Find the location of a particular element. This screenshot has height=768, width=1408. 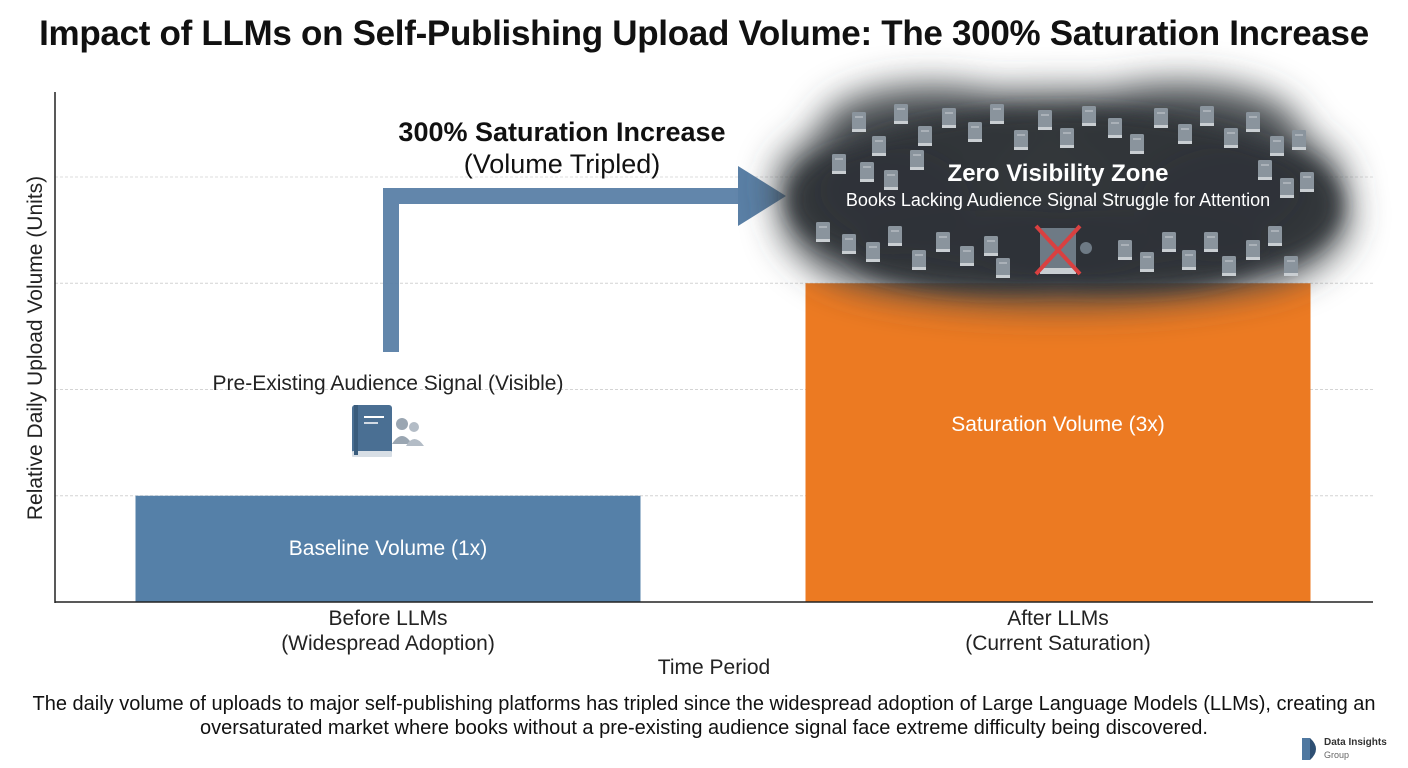

increase-annotation-title: 300% Saturation Increase is located at coordinates (562, 132).